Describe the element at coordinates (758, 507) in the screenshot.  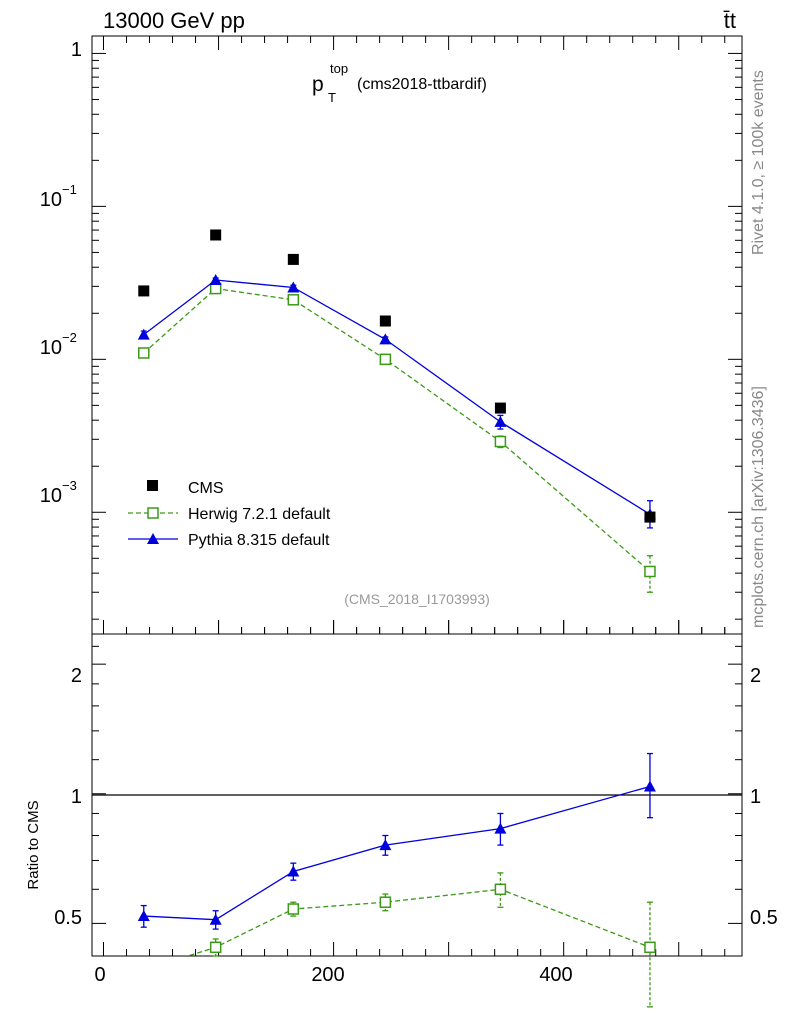
I see `side-mcplots-label: mcplots.cern.ch [arXiv:1306.3436]` at that location.